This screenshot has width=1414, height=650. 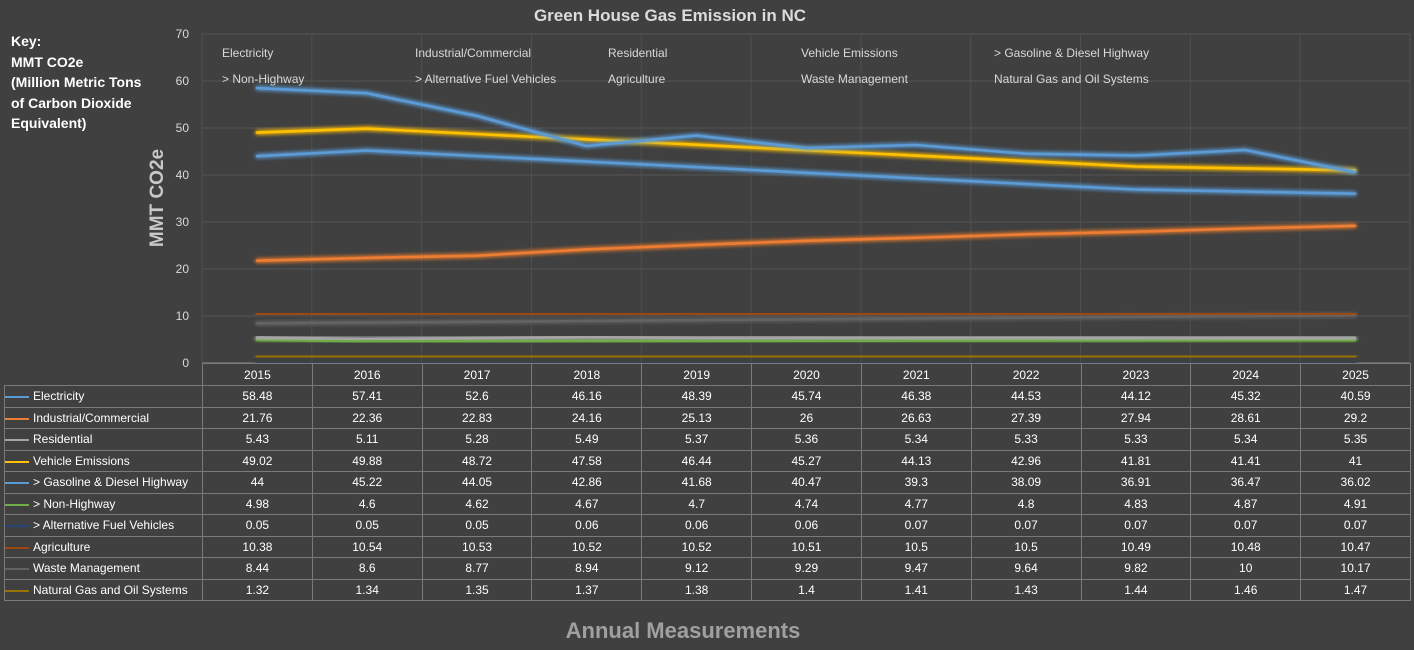 What do you see at coordinates (367, 374) in the screenshot?
I see `year-header-cell: 2016` at bounding box center [367, 374].